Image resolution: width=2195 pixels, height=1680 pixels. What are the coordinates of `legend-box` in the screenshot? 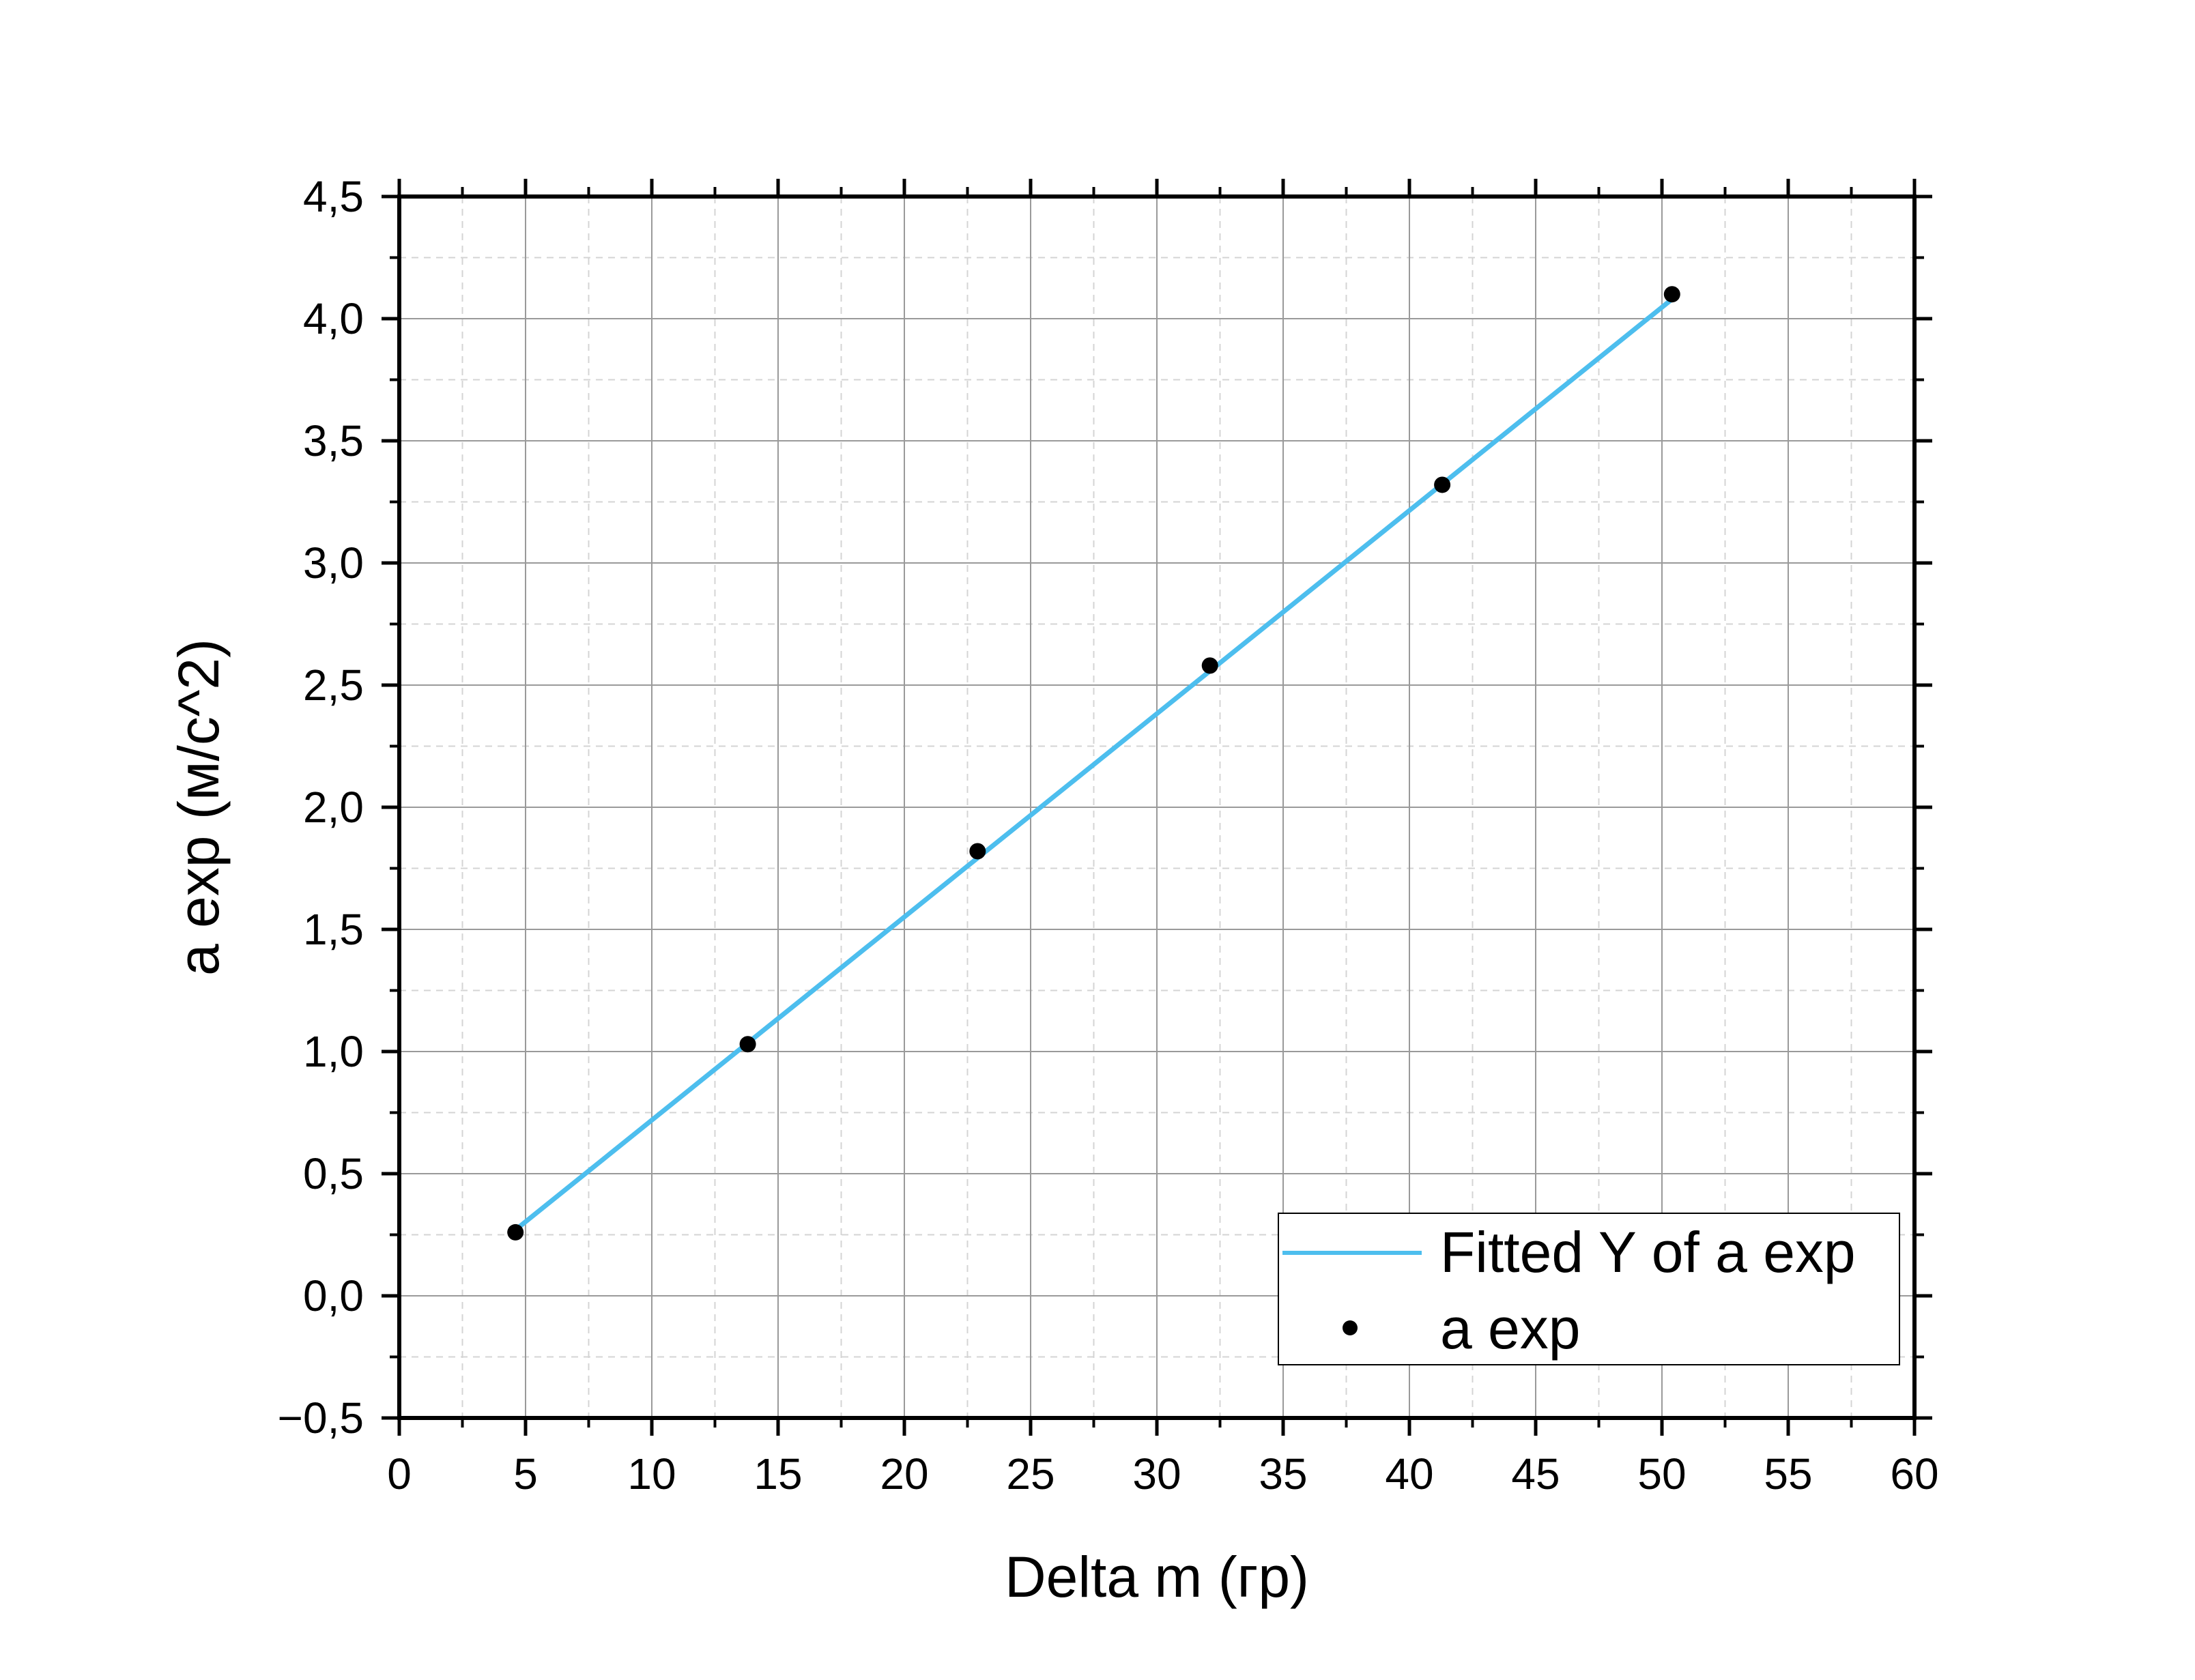 It's located at (1589, 1289).